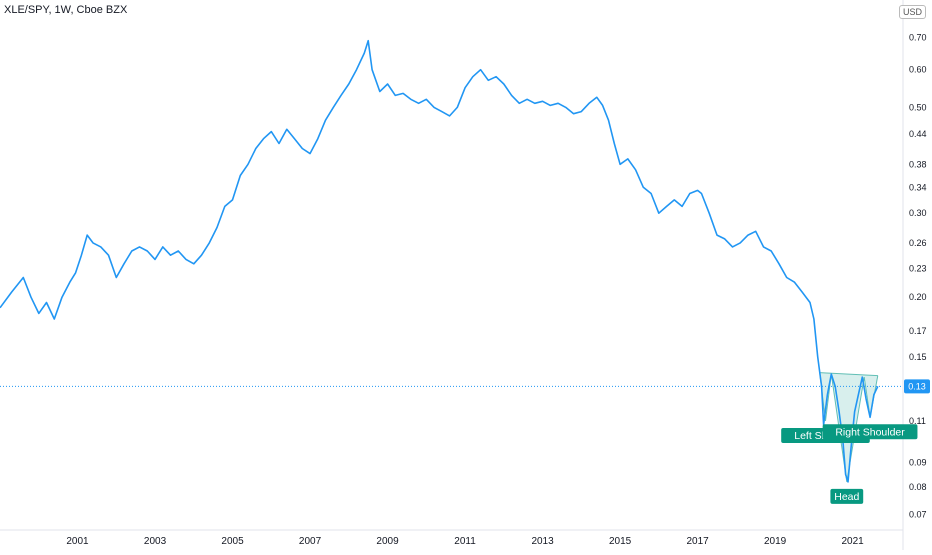 The height and width of the screenshot is (555, 932). What do you see at coordinates (918, 134) in the screenshot?
I see `y-tick-label-3: 0.44` at bounding box center [918, 134].